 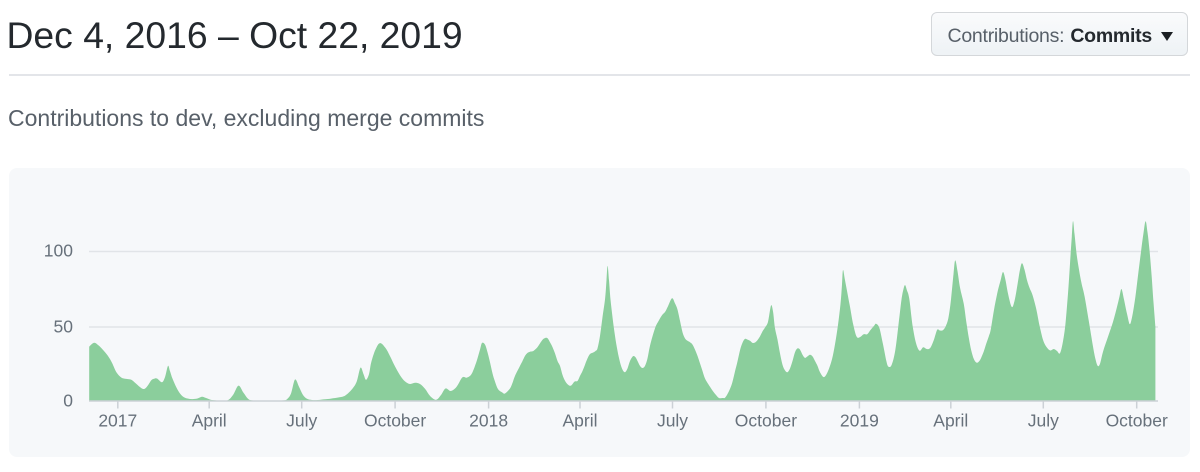 What do you see at coordinates (488, 421) in the screenshot?
I see `svg-text: 2018` at bounding box center [488, 421].